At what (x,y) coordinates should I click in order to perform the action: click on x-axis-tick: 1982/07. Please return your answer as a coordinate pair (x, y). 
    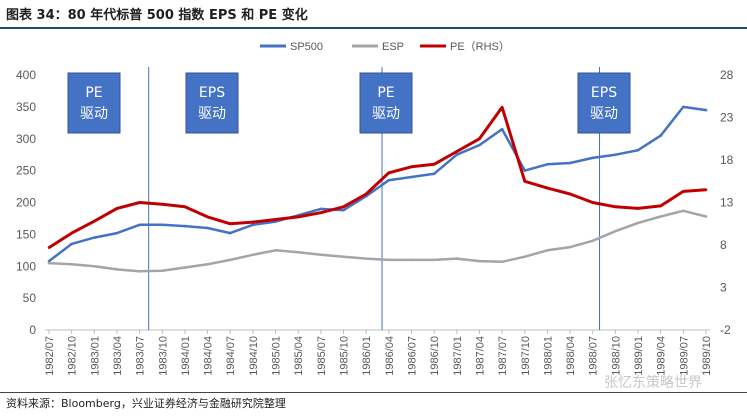
    Looking at the image, I should click on (50, 356).